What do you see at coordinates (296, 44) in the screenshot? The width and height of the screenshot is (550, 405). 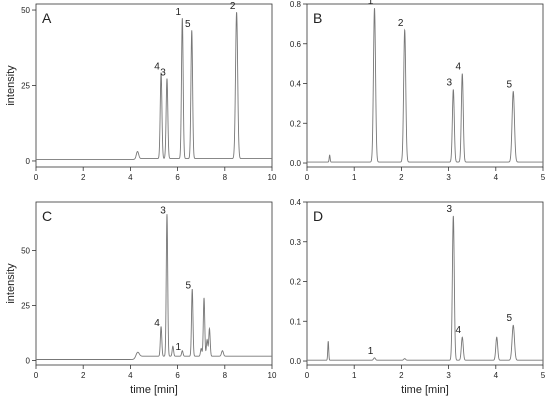 I see `y-tick-label: 0.6` at bounding box center [296, 44].